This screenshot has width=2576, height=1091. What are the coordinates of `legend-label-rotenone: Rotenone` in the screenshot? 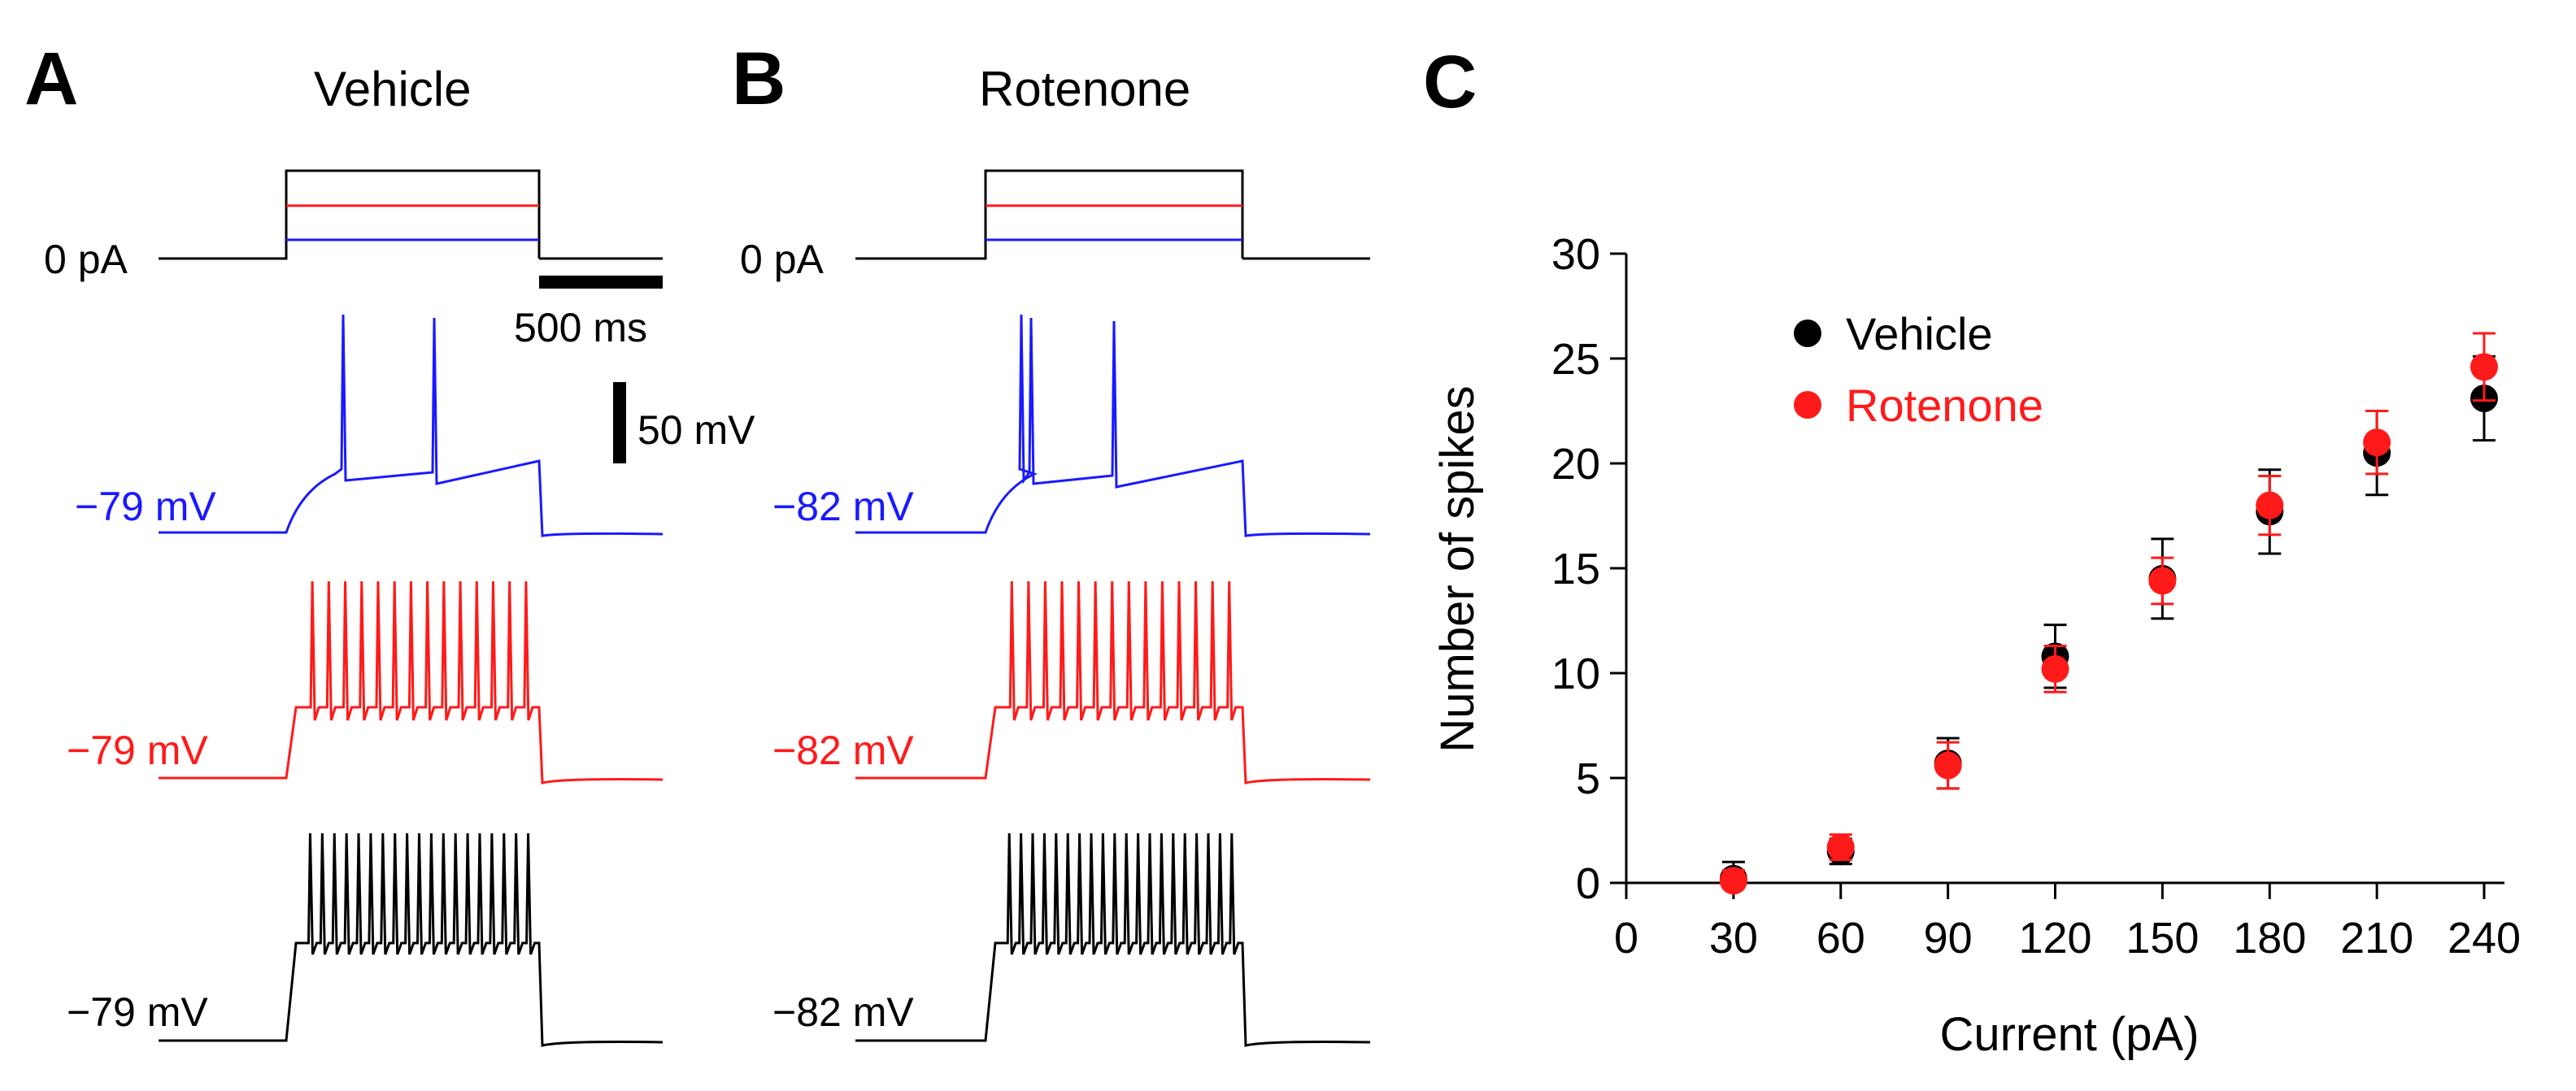 It's located at (1945, 405).